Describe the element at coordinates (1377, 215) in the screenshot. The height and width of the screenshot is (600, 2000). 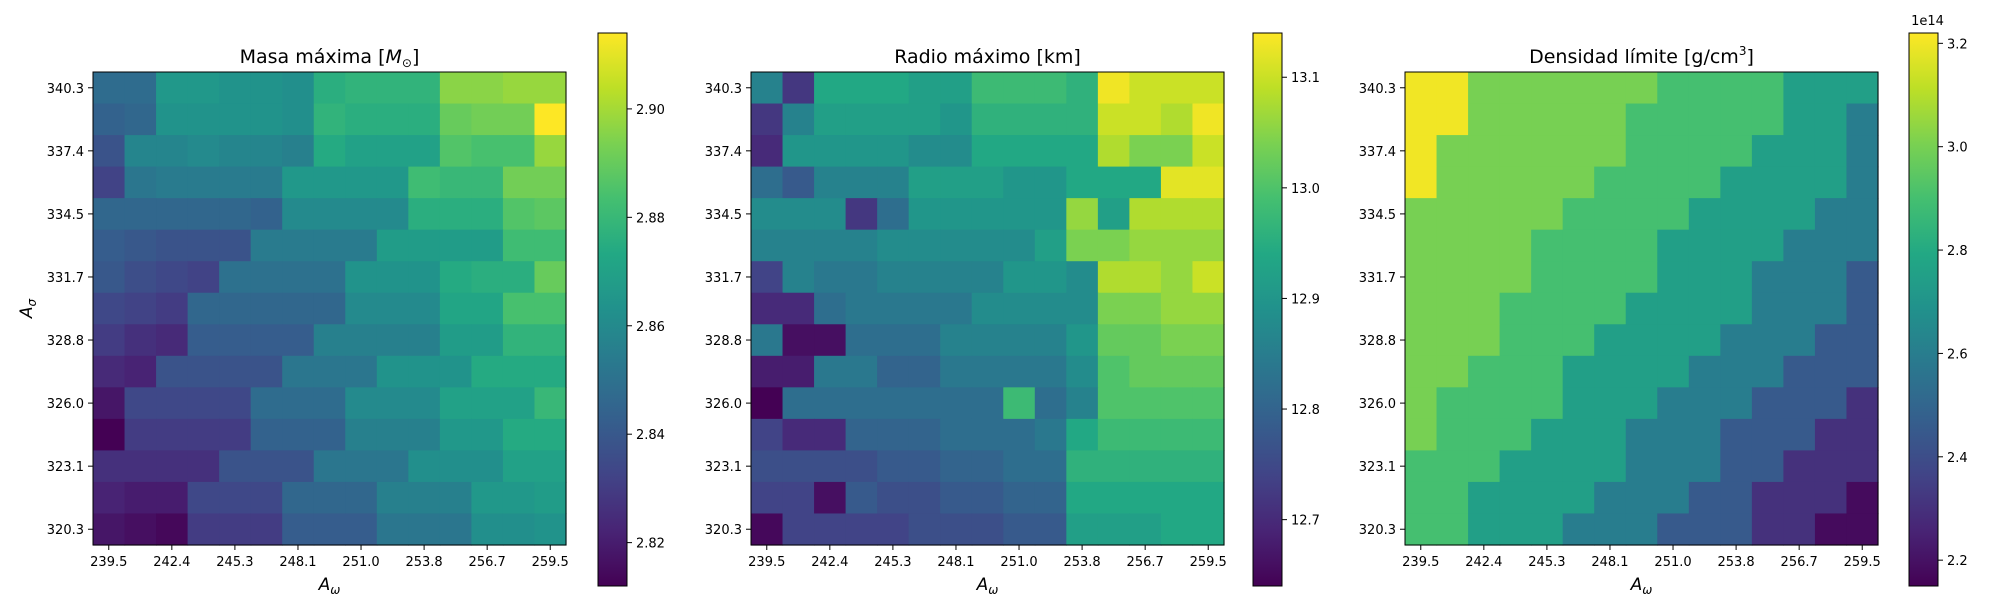
I see `y-tick-label: 334.5` at that location.